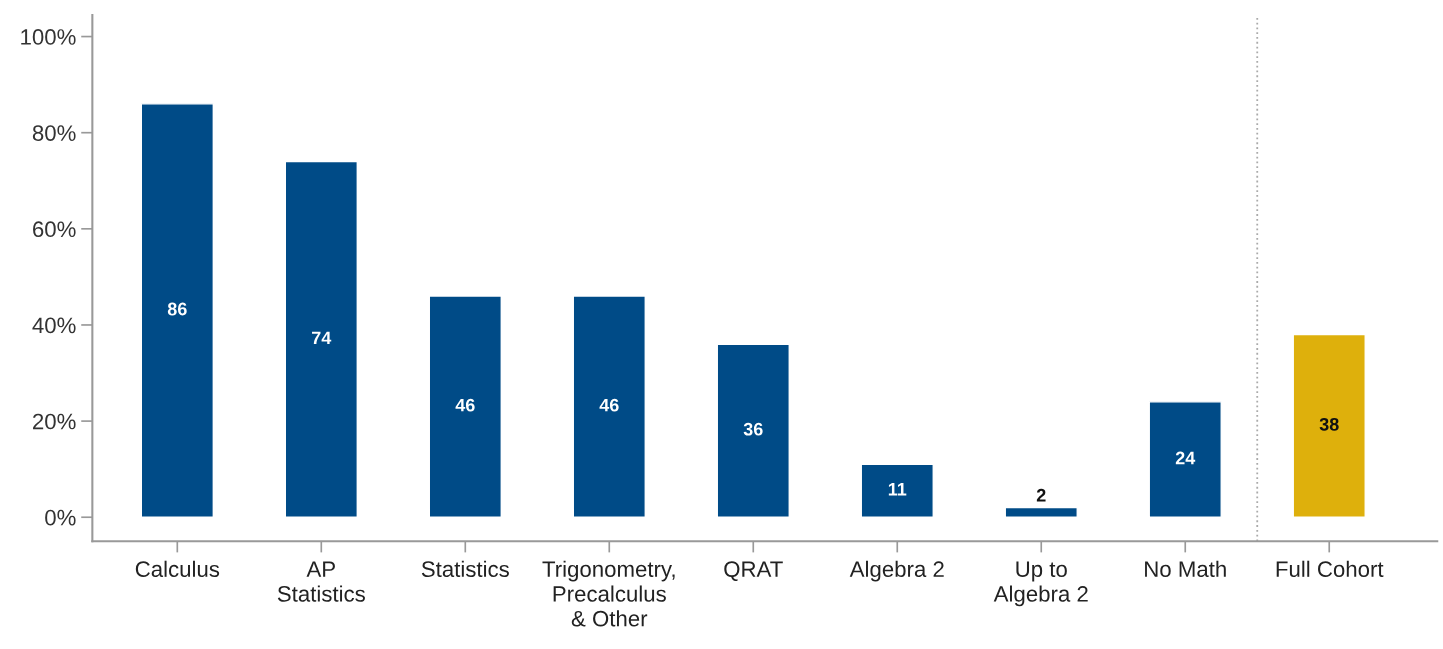 The height and width of the screenshot is (649, 1443). I want to click on x-tick-label: AP Statistics, so click(321, 581).